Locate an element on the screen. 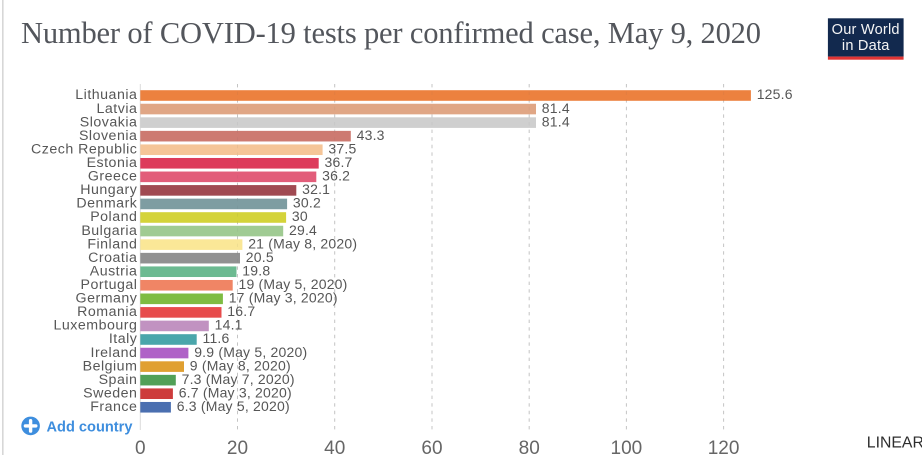 The height and width of the screenshot is (460, 922). svg-text: Finland is located at coordinates (112, 244).